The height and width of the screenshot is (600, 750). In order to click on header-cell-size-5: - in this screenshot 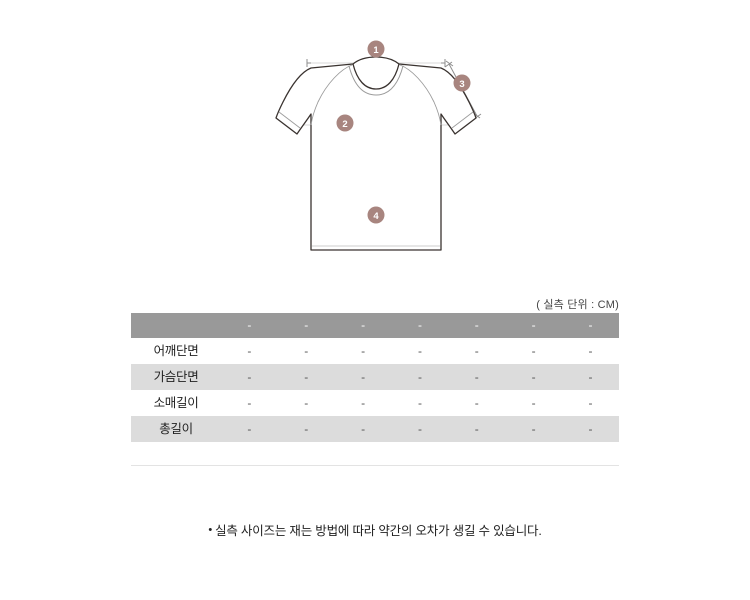, I will do `click(477, 325)`.